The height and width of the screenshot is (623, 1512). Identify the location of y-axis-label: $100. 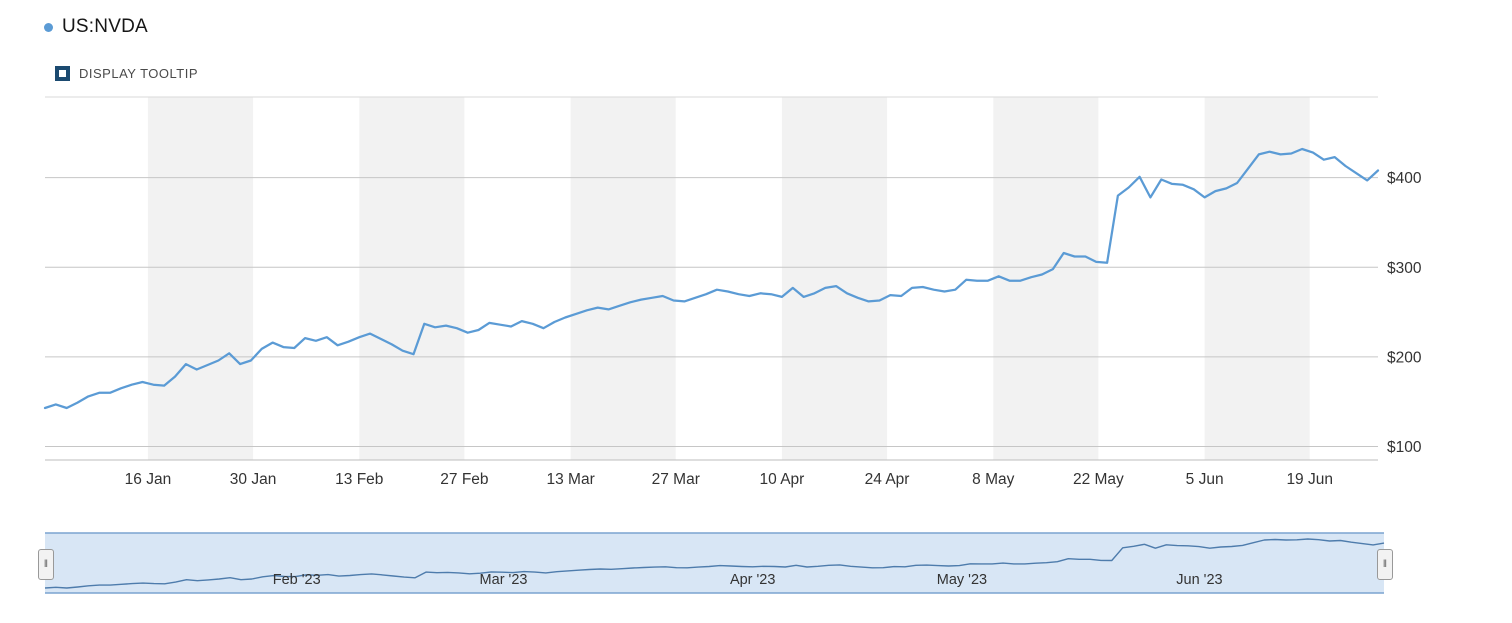
(1404, 447).